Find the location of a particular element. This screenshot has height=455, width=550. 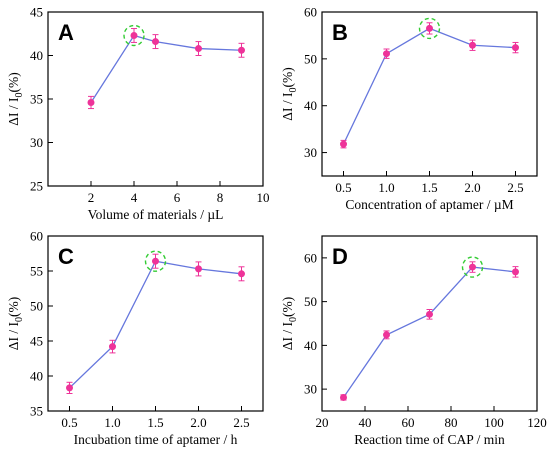

x-tick-label: 40 is located at coordinates (365, 422).